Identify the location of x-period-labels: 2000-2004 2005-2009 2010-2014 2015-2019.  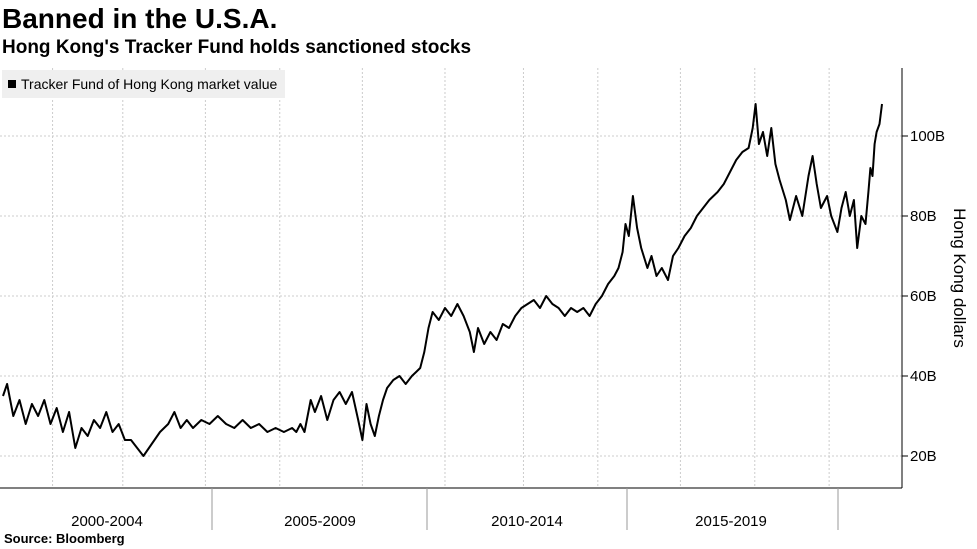
(455, 509).